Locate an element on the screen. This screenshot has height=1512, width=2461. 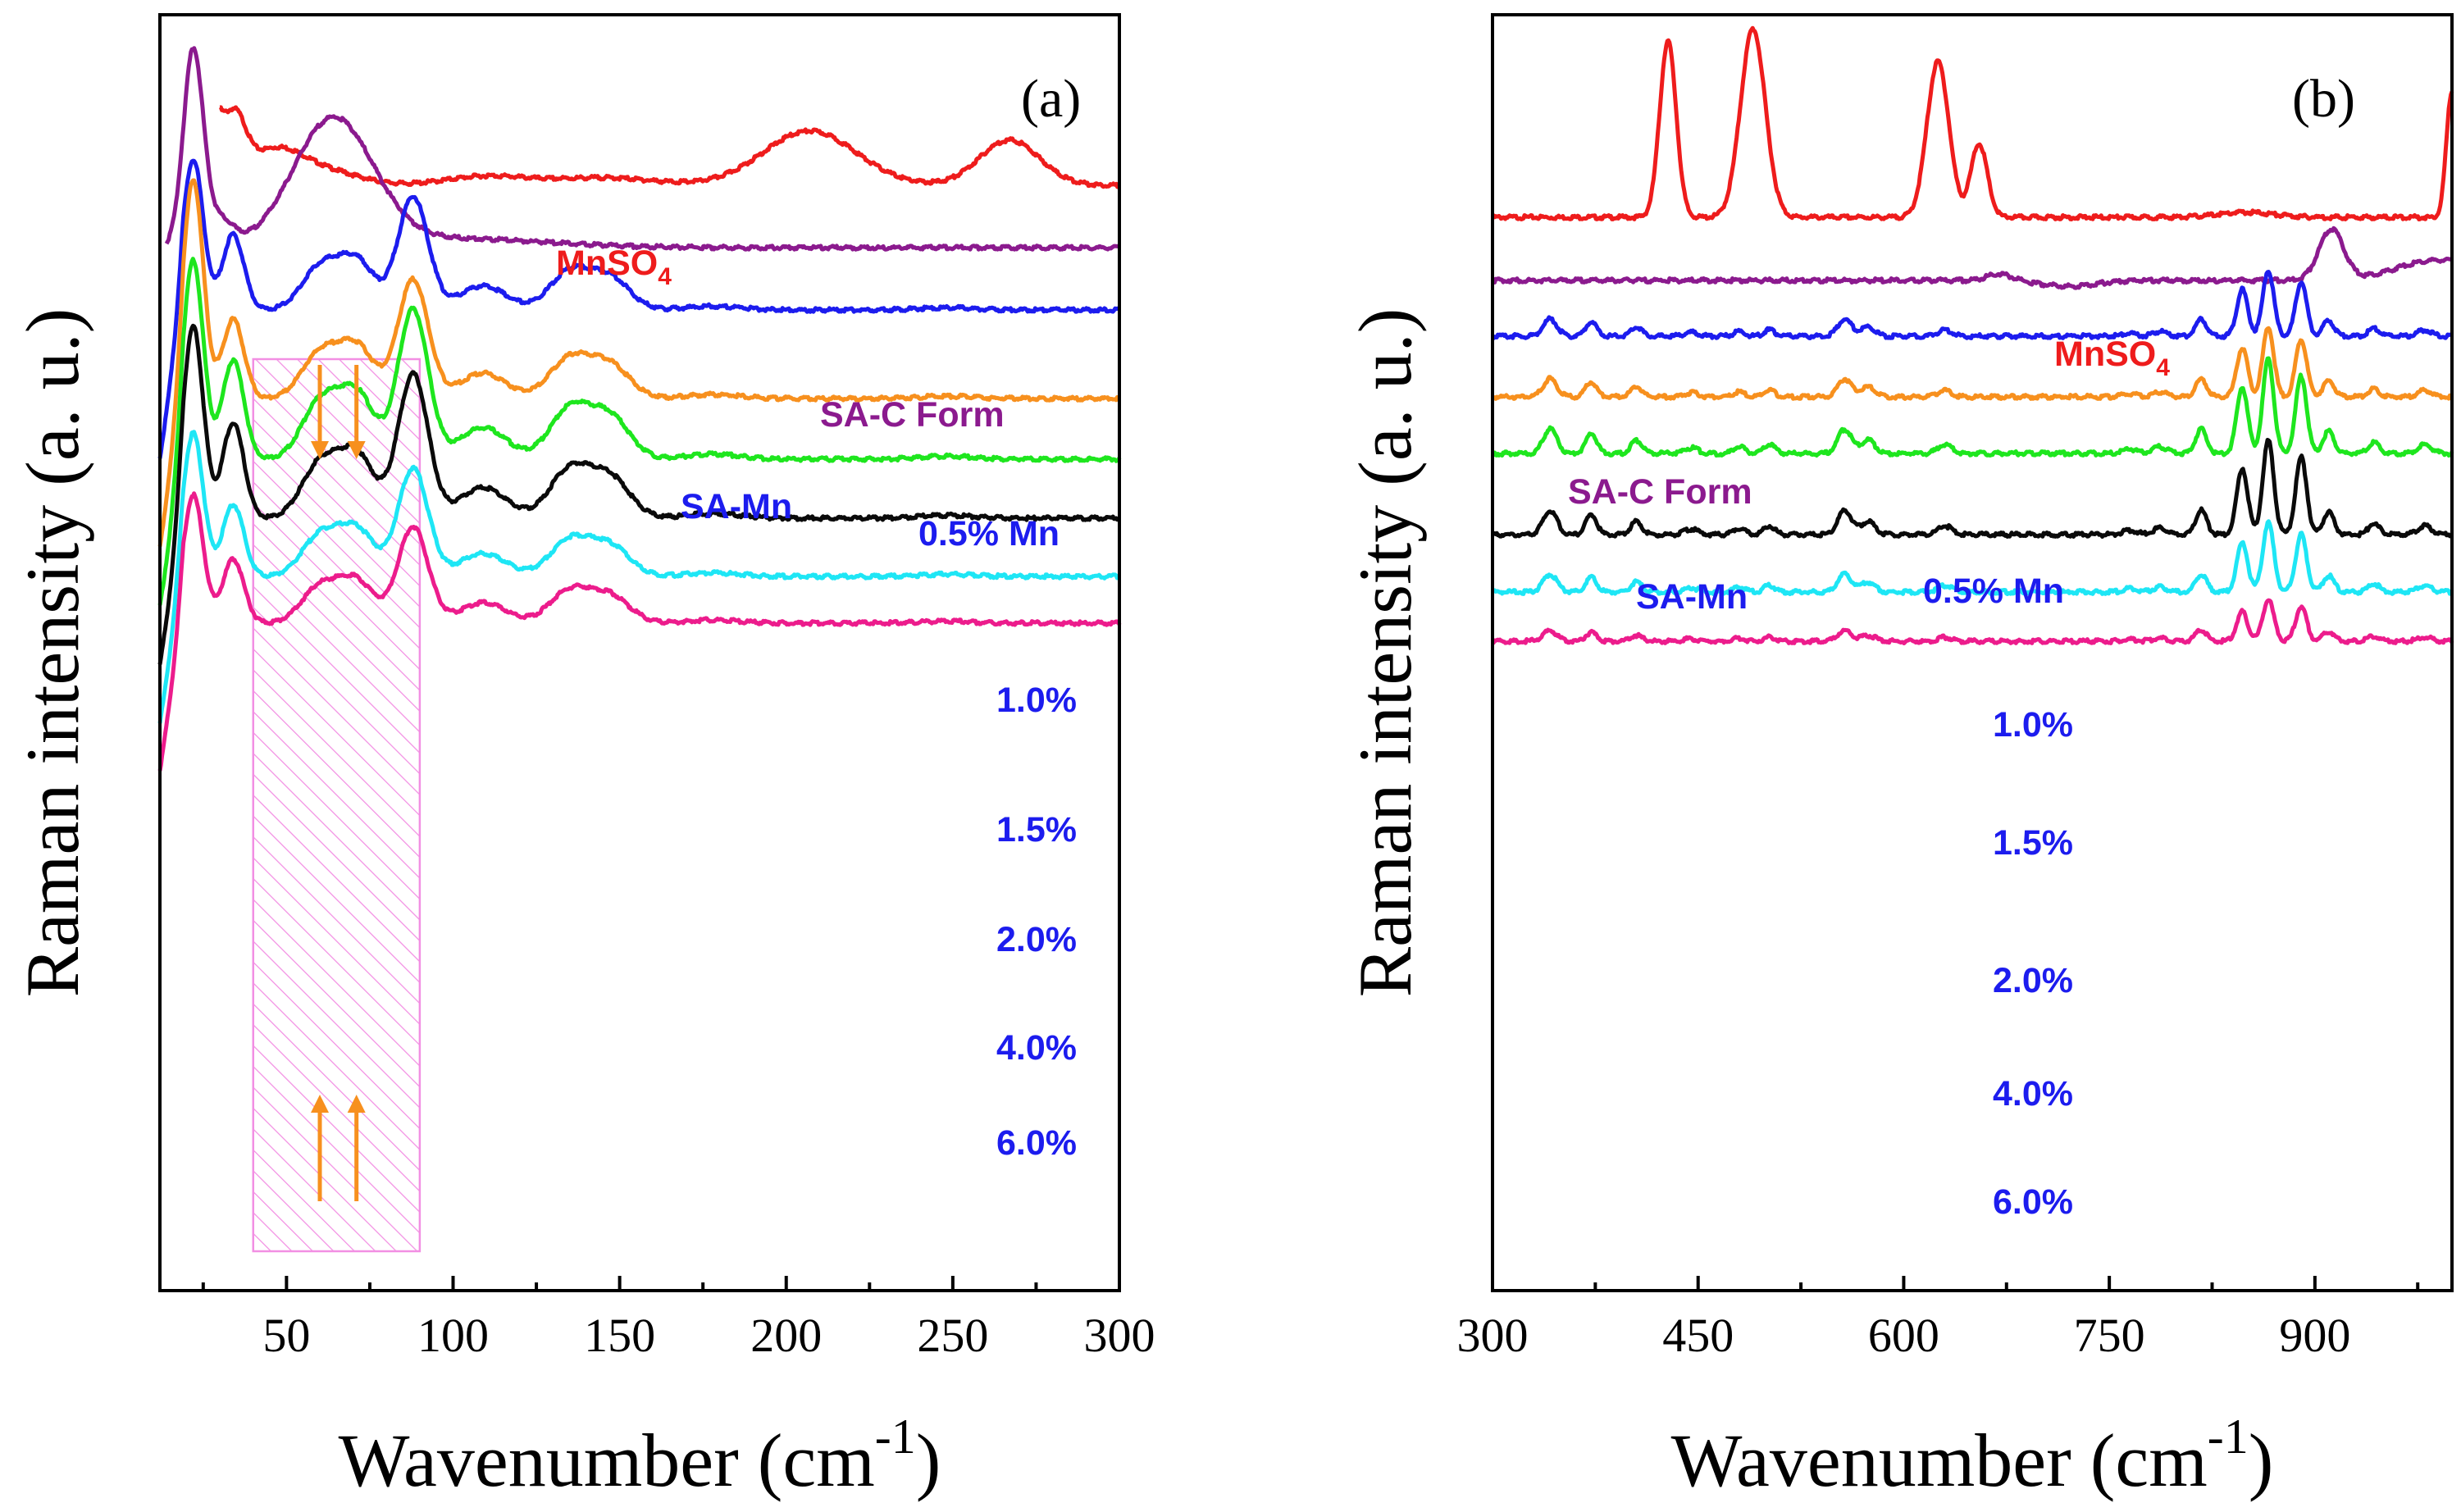
panel-b-xlabel: Wavenumber (cm-1) is located at coordinates (1972, 1456).